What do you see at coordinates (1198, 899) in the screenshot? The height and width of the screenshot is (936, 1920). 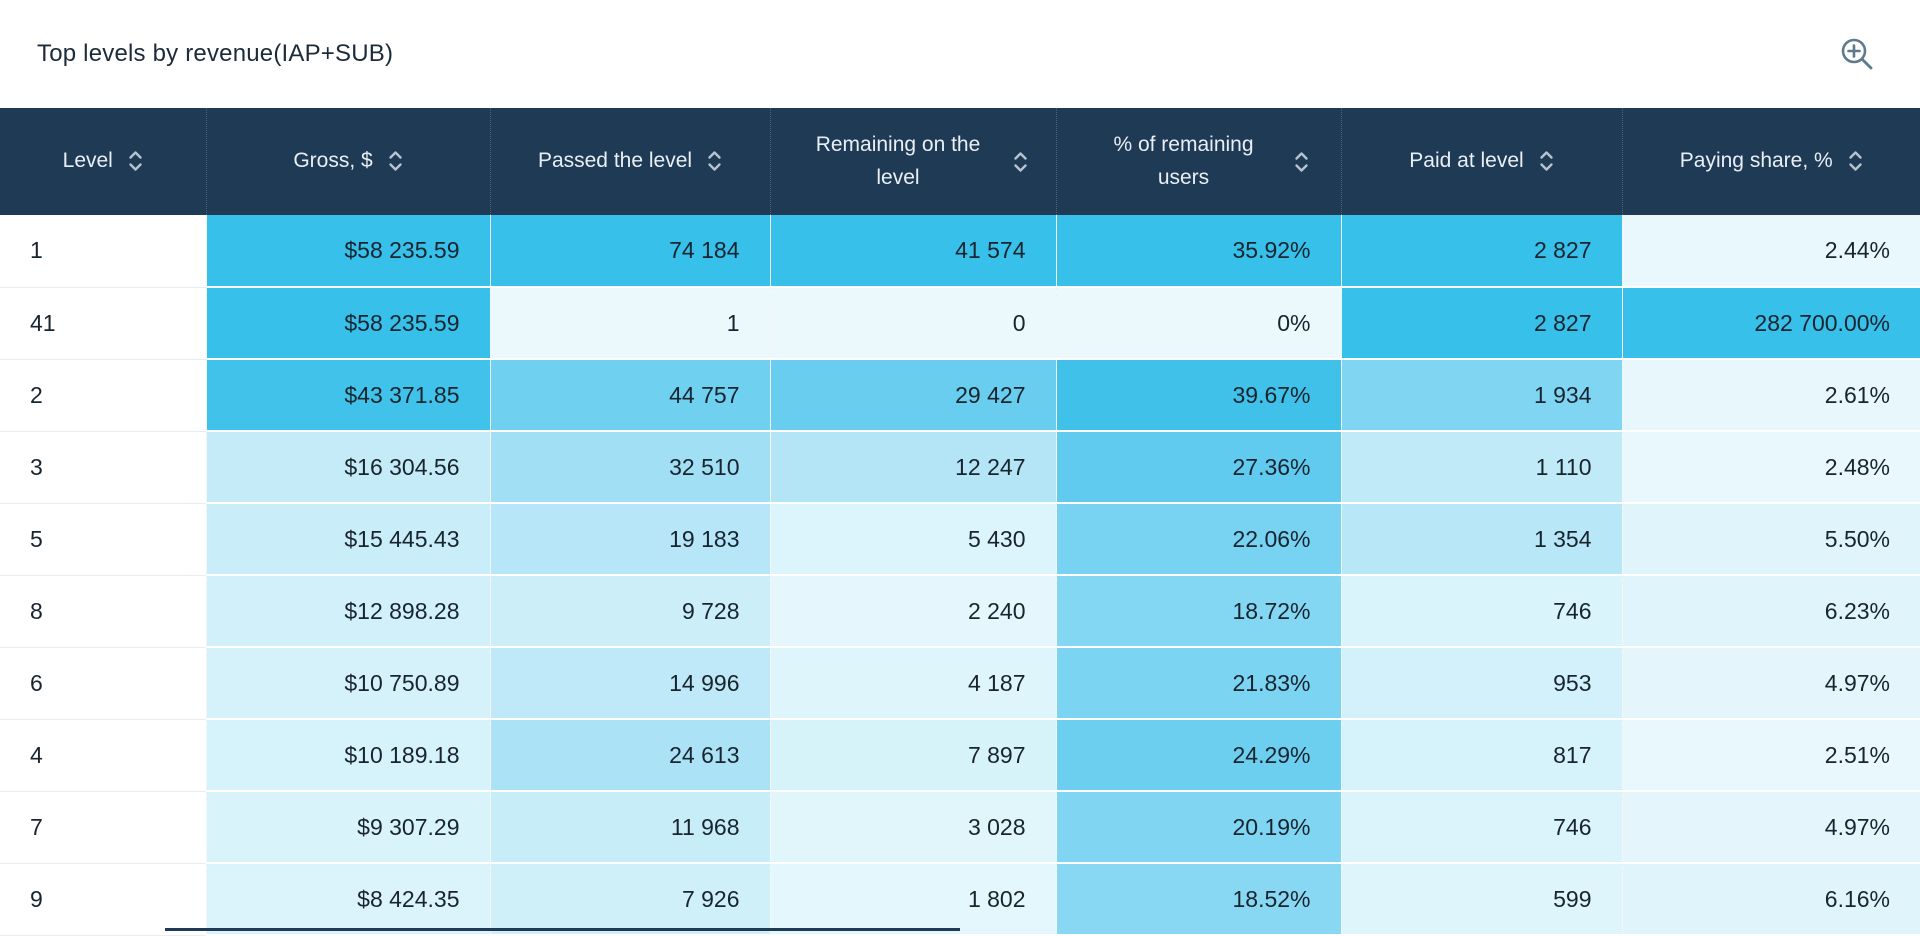 I see `value-cell: 18.52%` at bounding box center [1198, 899].